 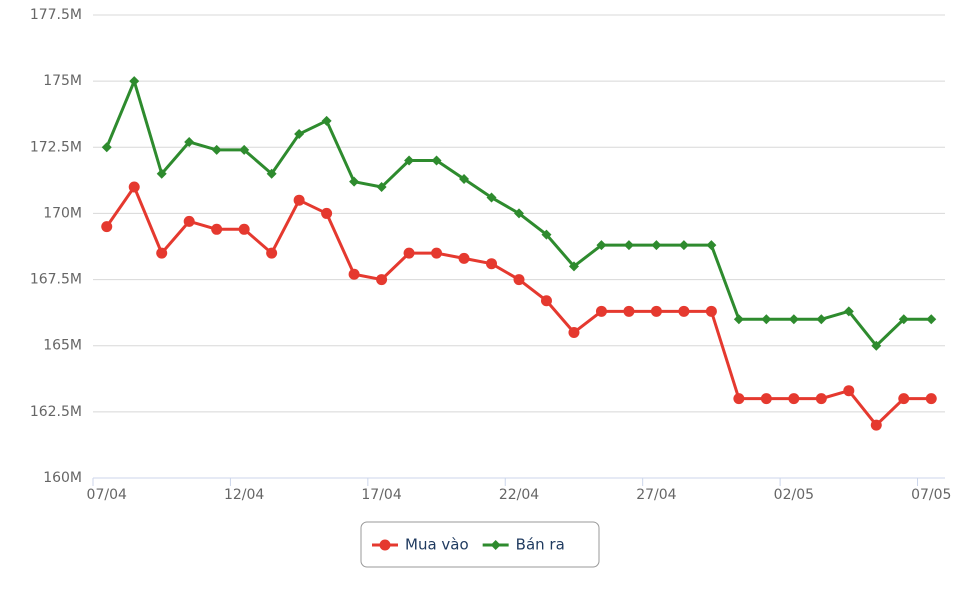 I want to click on y-tick-label: 162.5M, so click(x=56, y=412).